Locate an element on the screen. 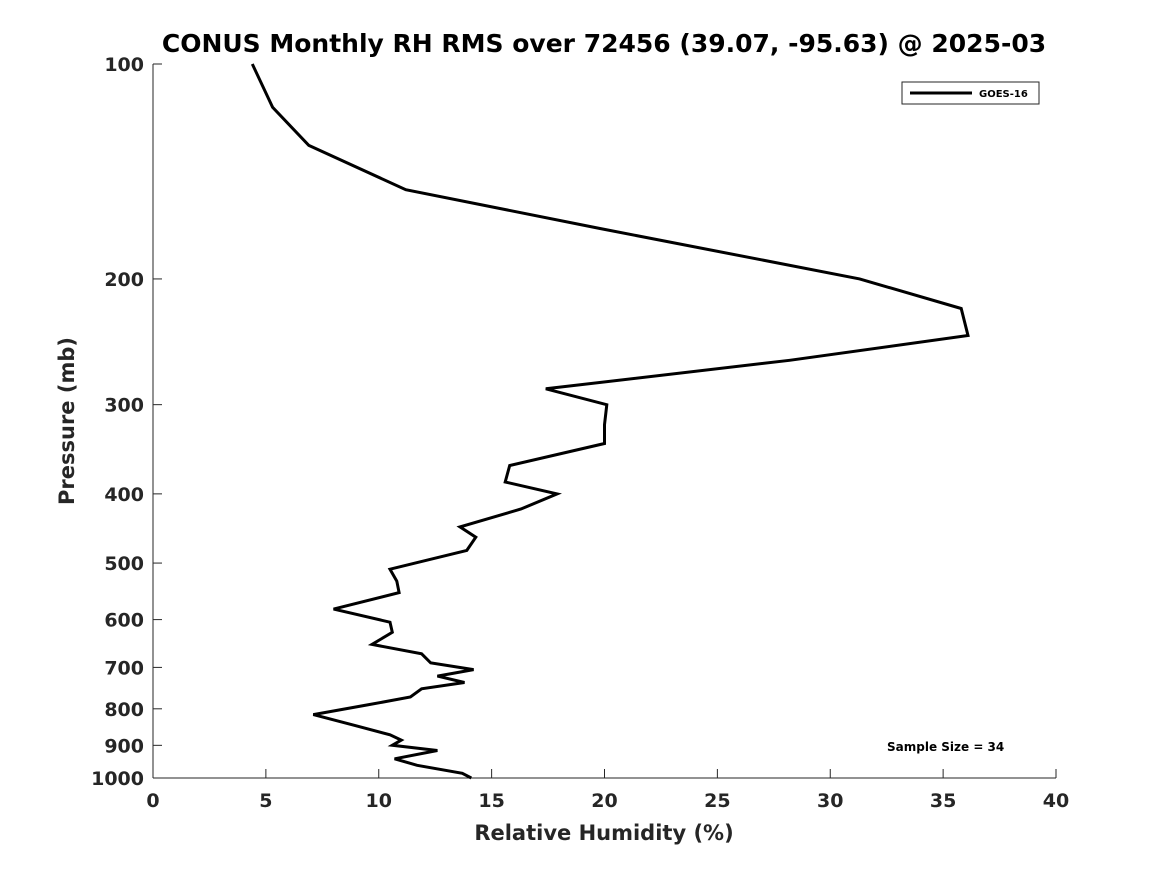  y-tick-label: 500 is located at coordinates (124, 564).